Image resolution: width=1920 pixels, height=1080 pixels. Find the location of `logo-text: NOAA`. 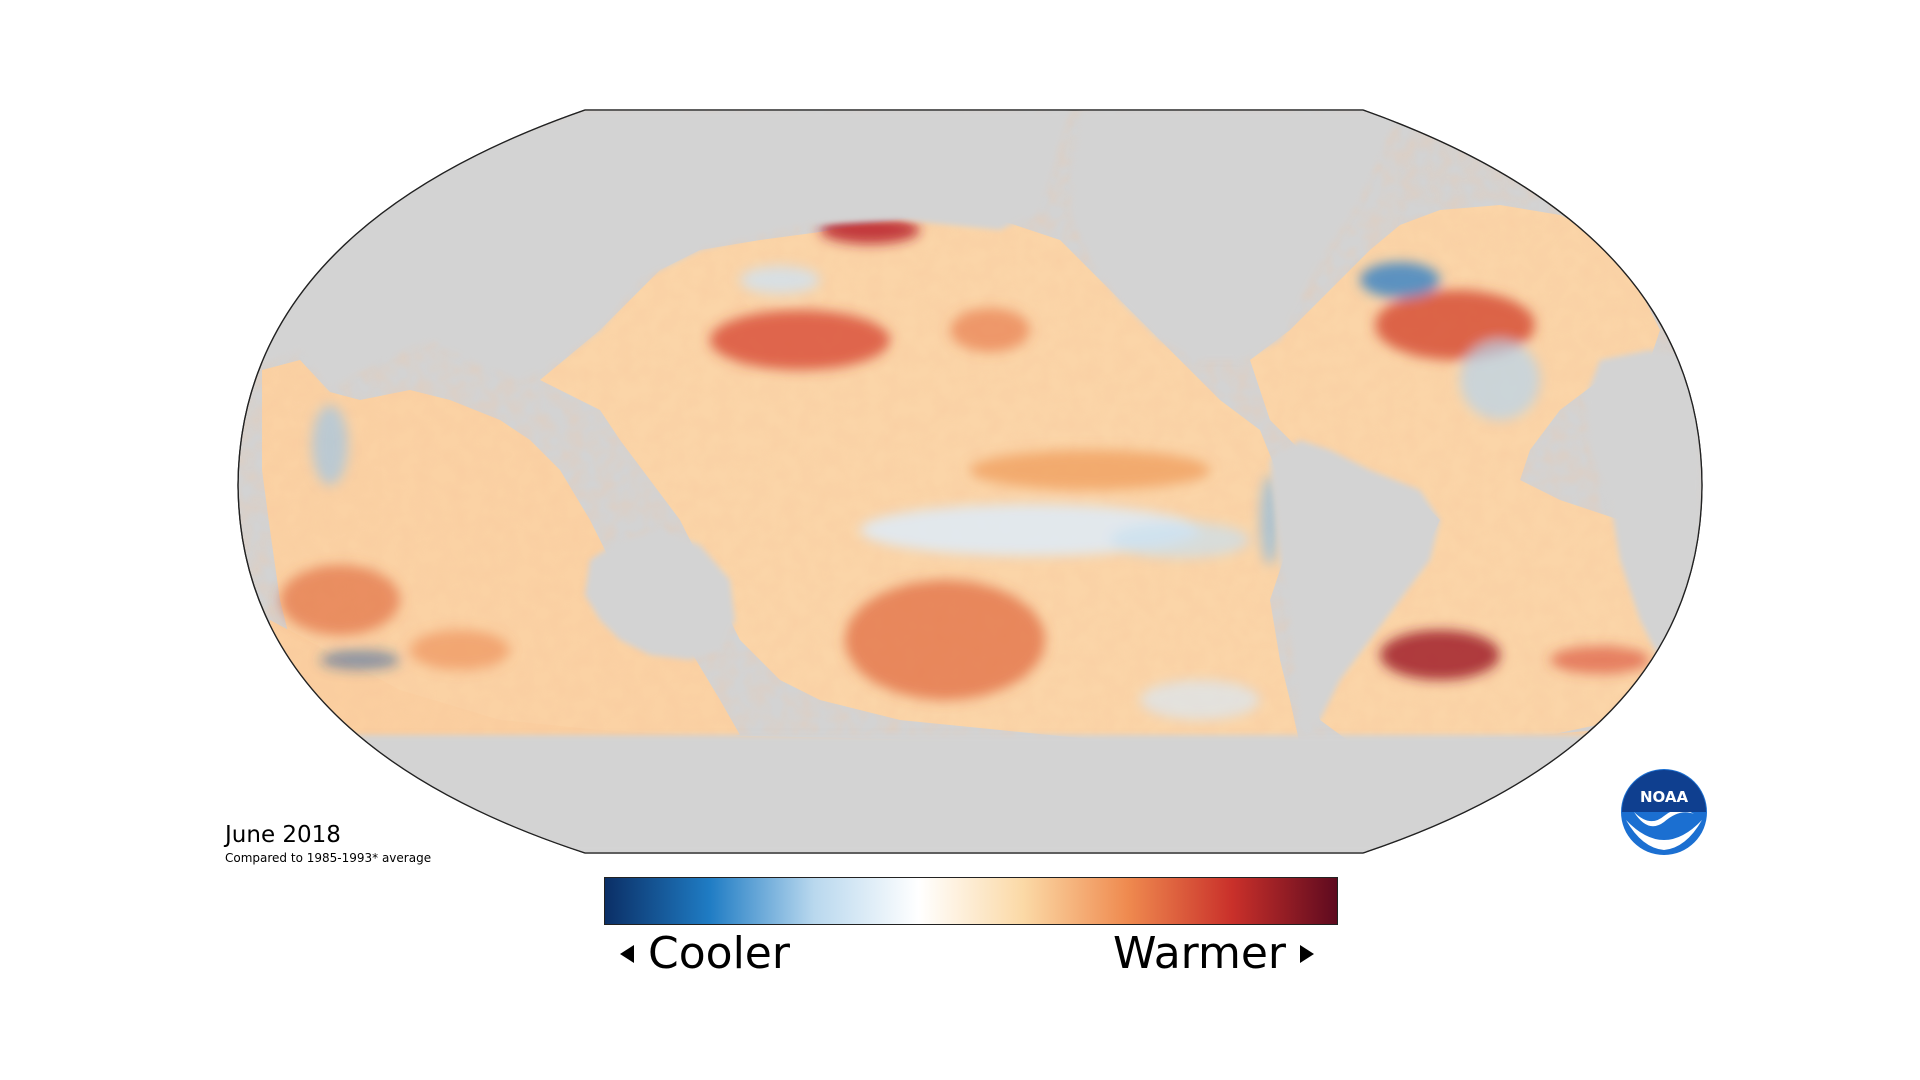

logo-text: NOAA is located at coordinates (1664, 797).